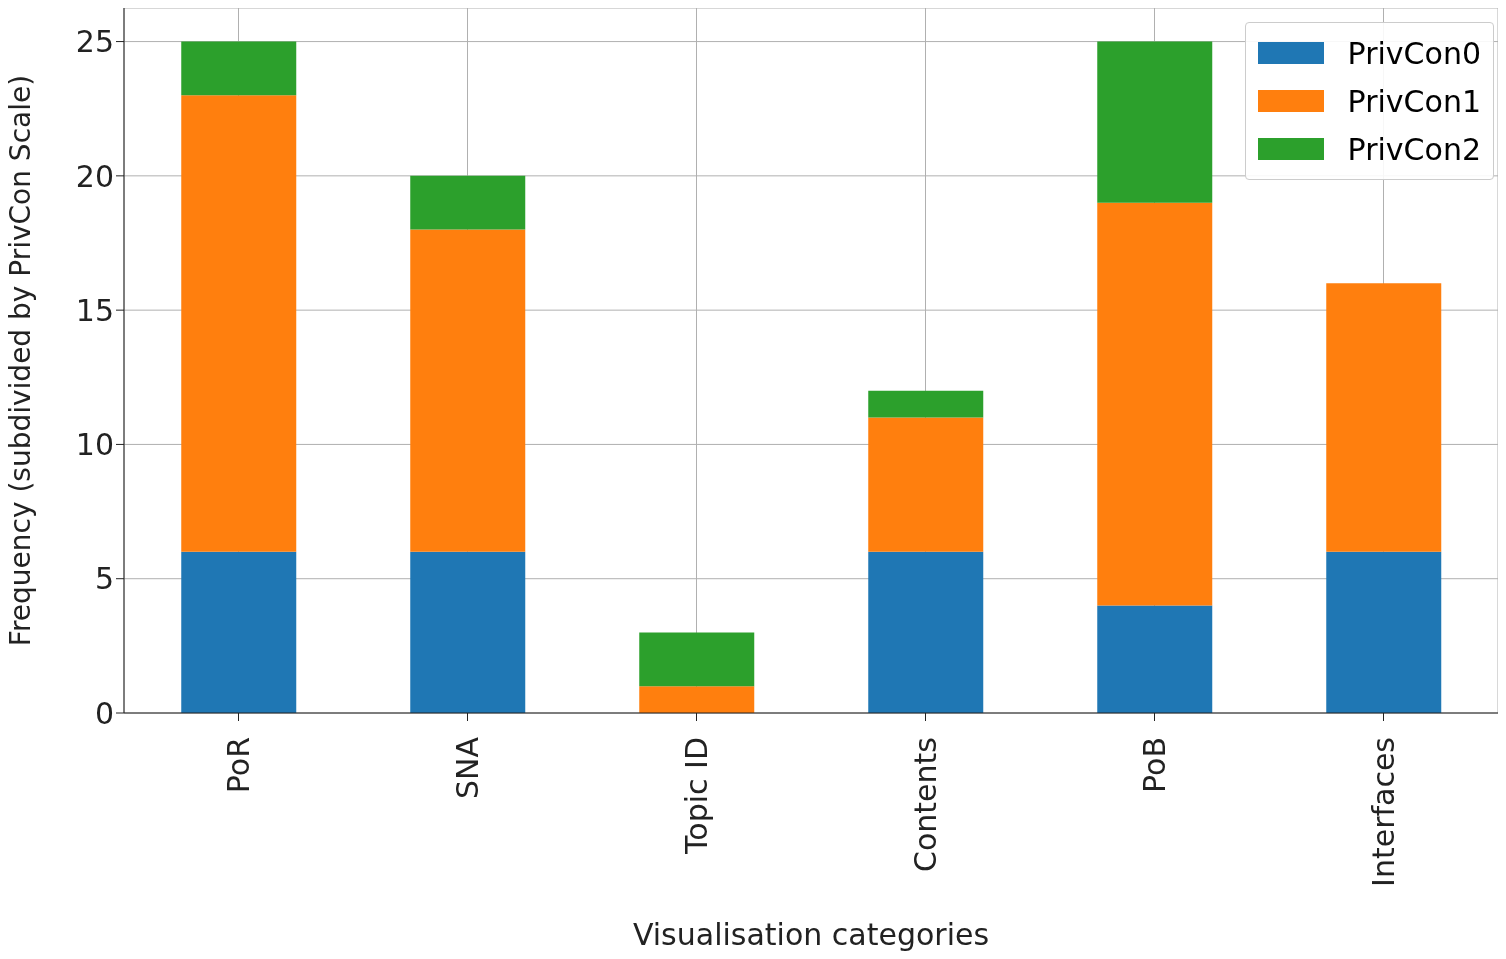  Describe the element at coordinates (811, 934) in the screenshot. I see `x-axis-title: Visualisation categories` at that location.